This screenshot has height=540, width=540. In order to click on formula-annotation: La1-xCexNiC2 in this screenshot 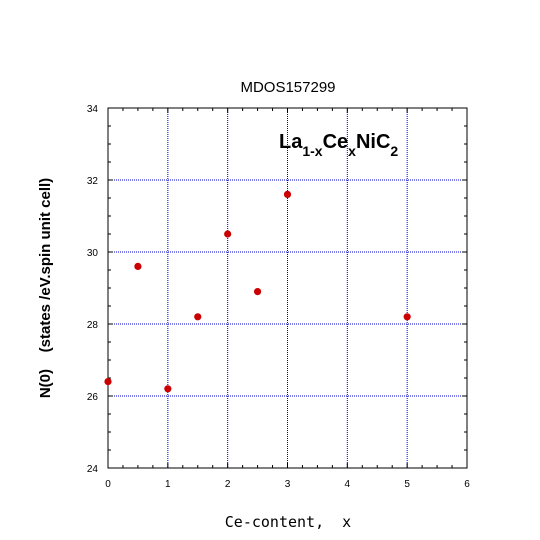, I will do `click(338, 145)`.